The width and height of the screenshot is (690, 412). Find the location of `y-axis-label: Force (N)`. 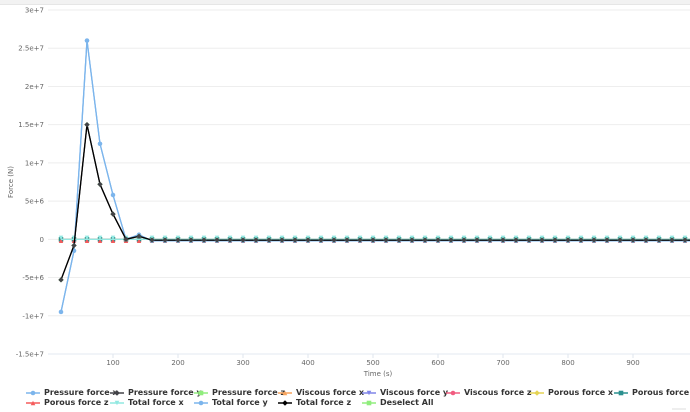

y-axis-label: Force (N) is located at coordinates (11, 182).